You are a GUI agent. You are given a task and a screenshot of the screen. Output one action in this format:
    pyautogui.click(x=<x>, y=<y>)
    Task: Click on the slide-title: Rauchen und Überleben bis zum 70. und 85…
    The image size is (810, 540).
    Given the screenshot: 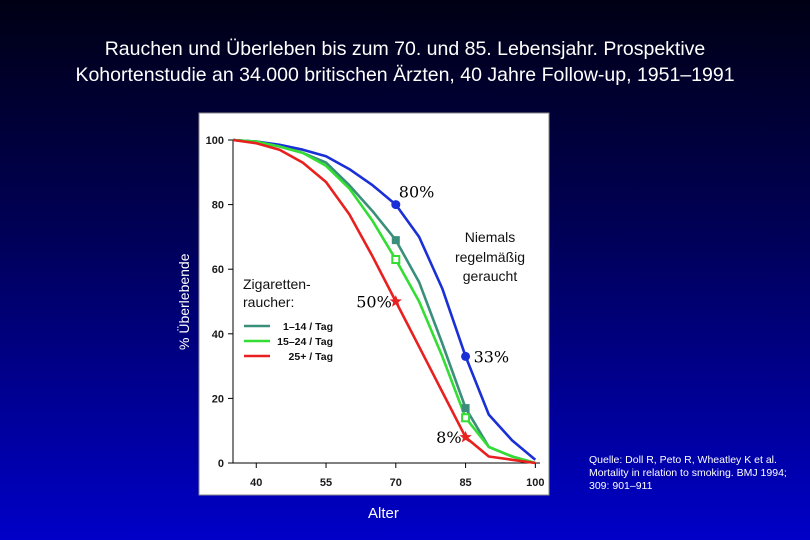 What is the action you would take?
    pyautogui.click(x=405, y=62)
    